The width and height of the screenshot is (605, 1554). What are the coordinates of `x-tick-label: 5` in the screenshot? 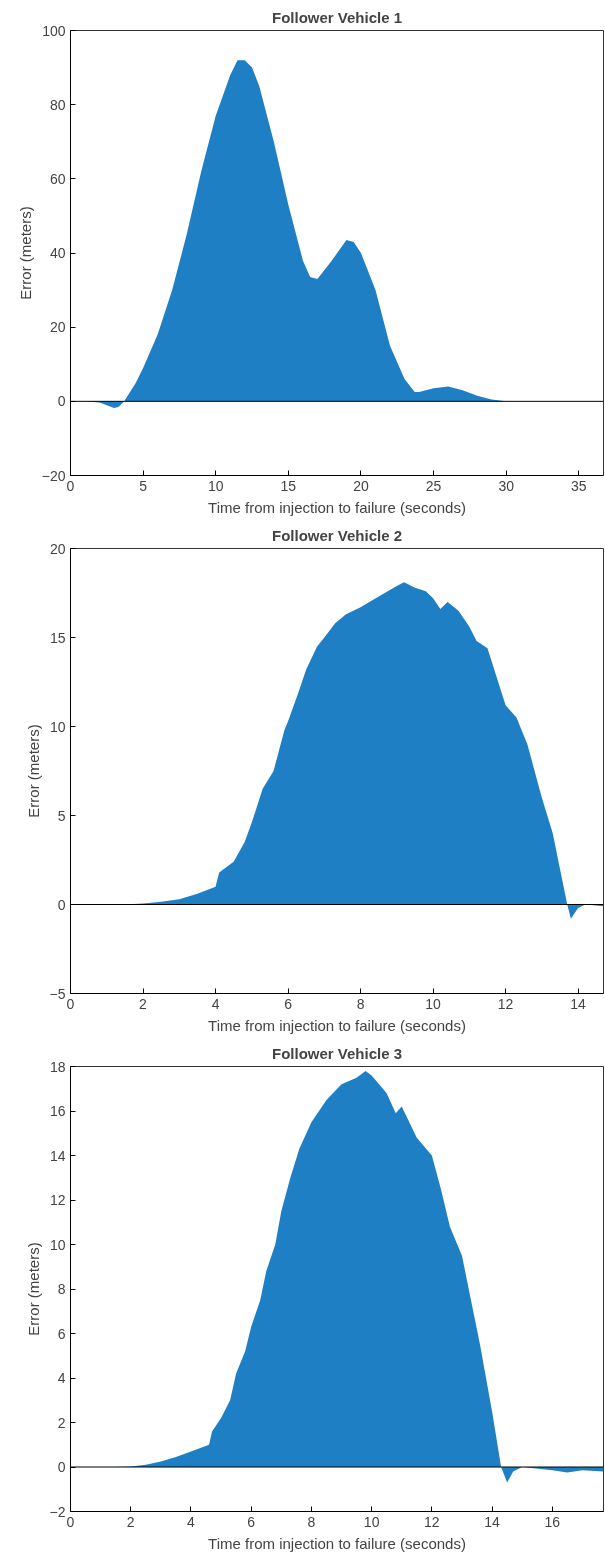 It's located at (143, 485).